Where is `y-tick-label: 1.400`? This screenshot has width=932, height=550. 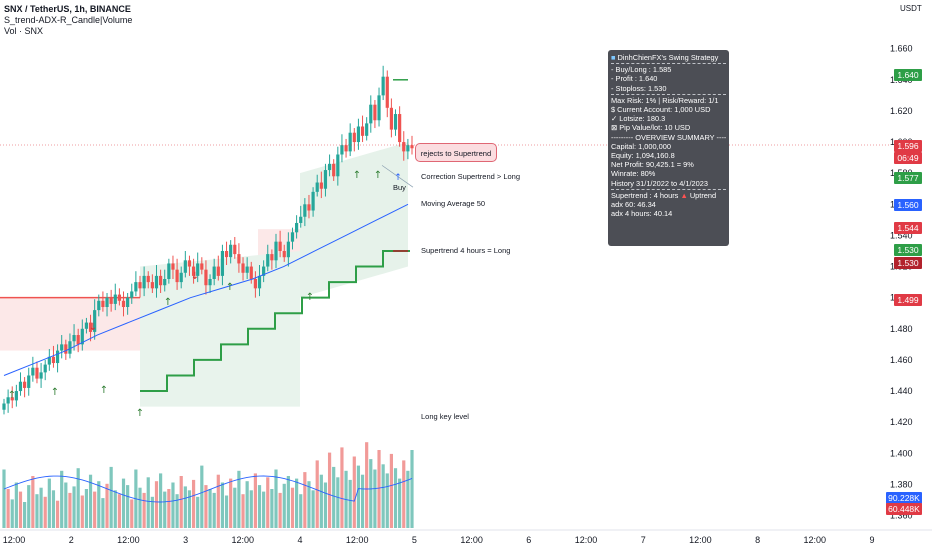 y-tick-label: 1.400 is located at coordinates (901, 453).